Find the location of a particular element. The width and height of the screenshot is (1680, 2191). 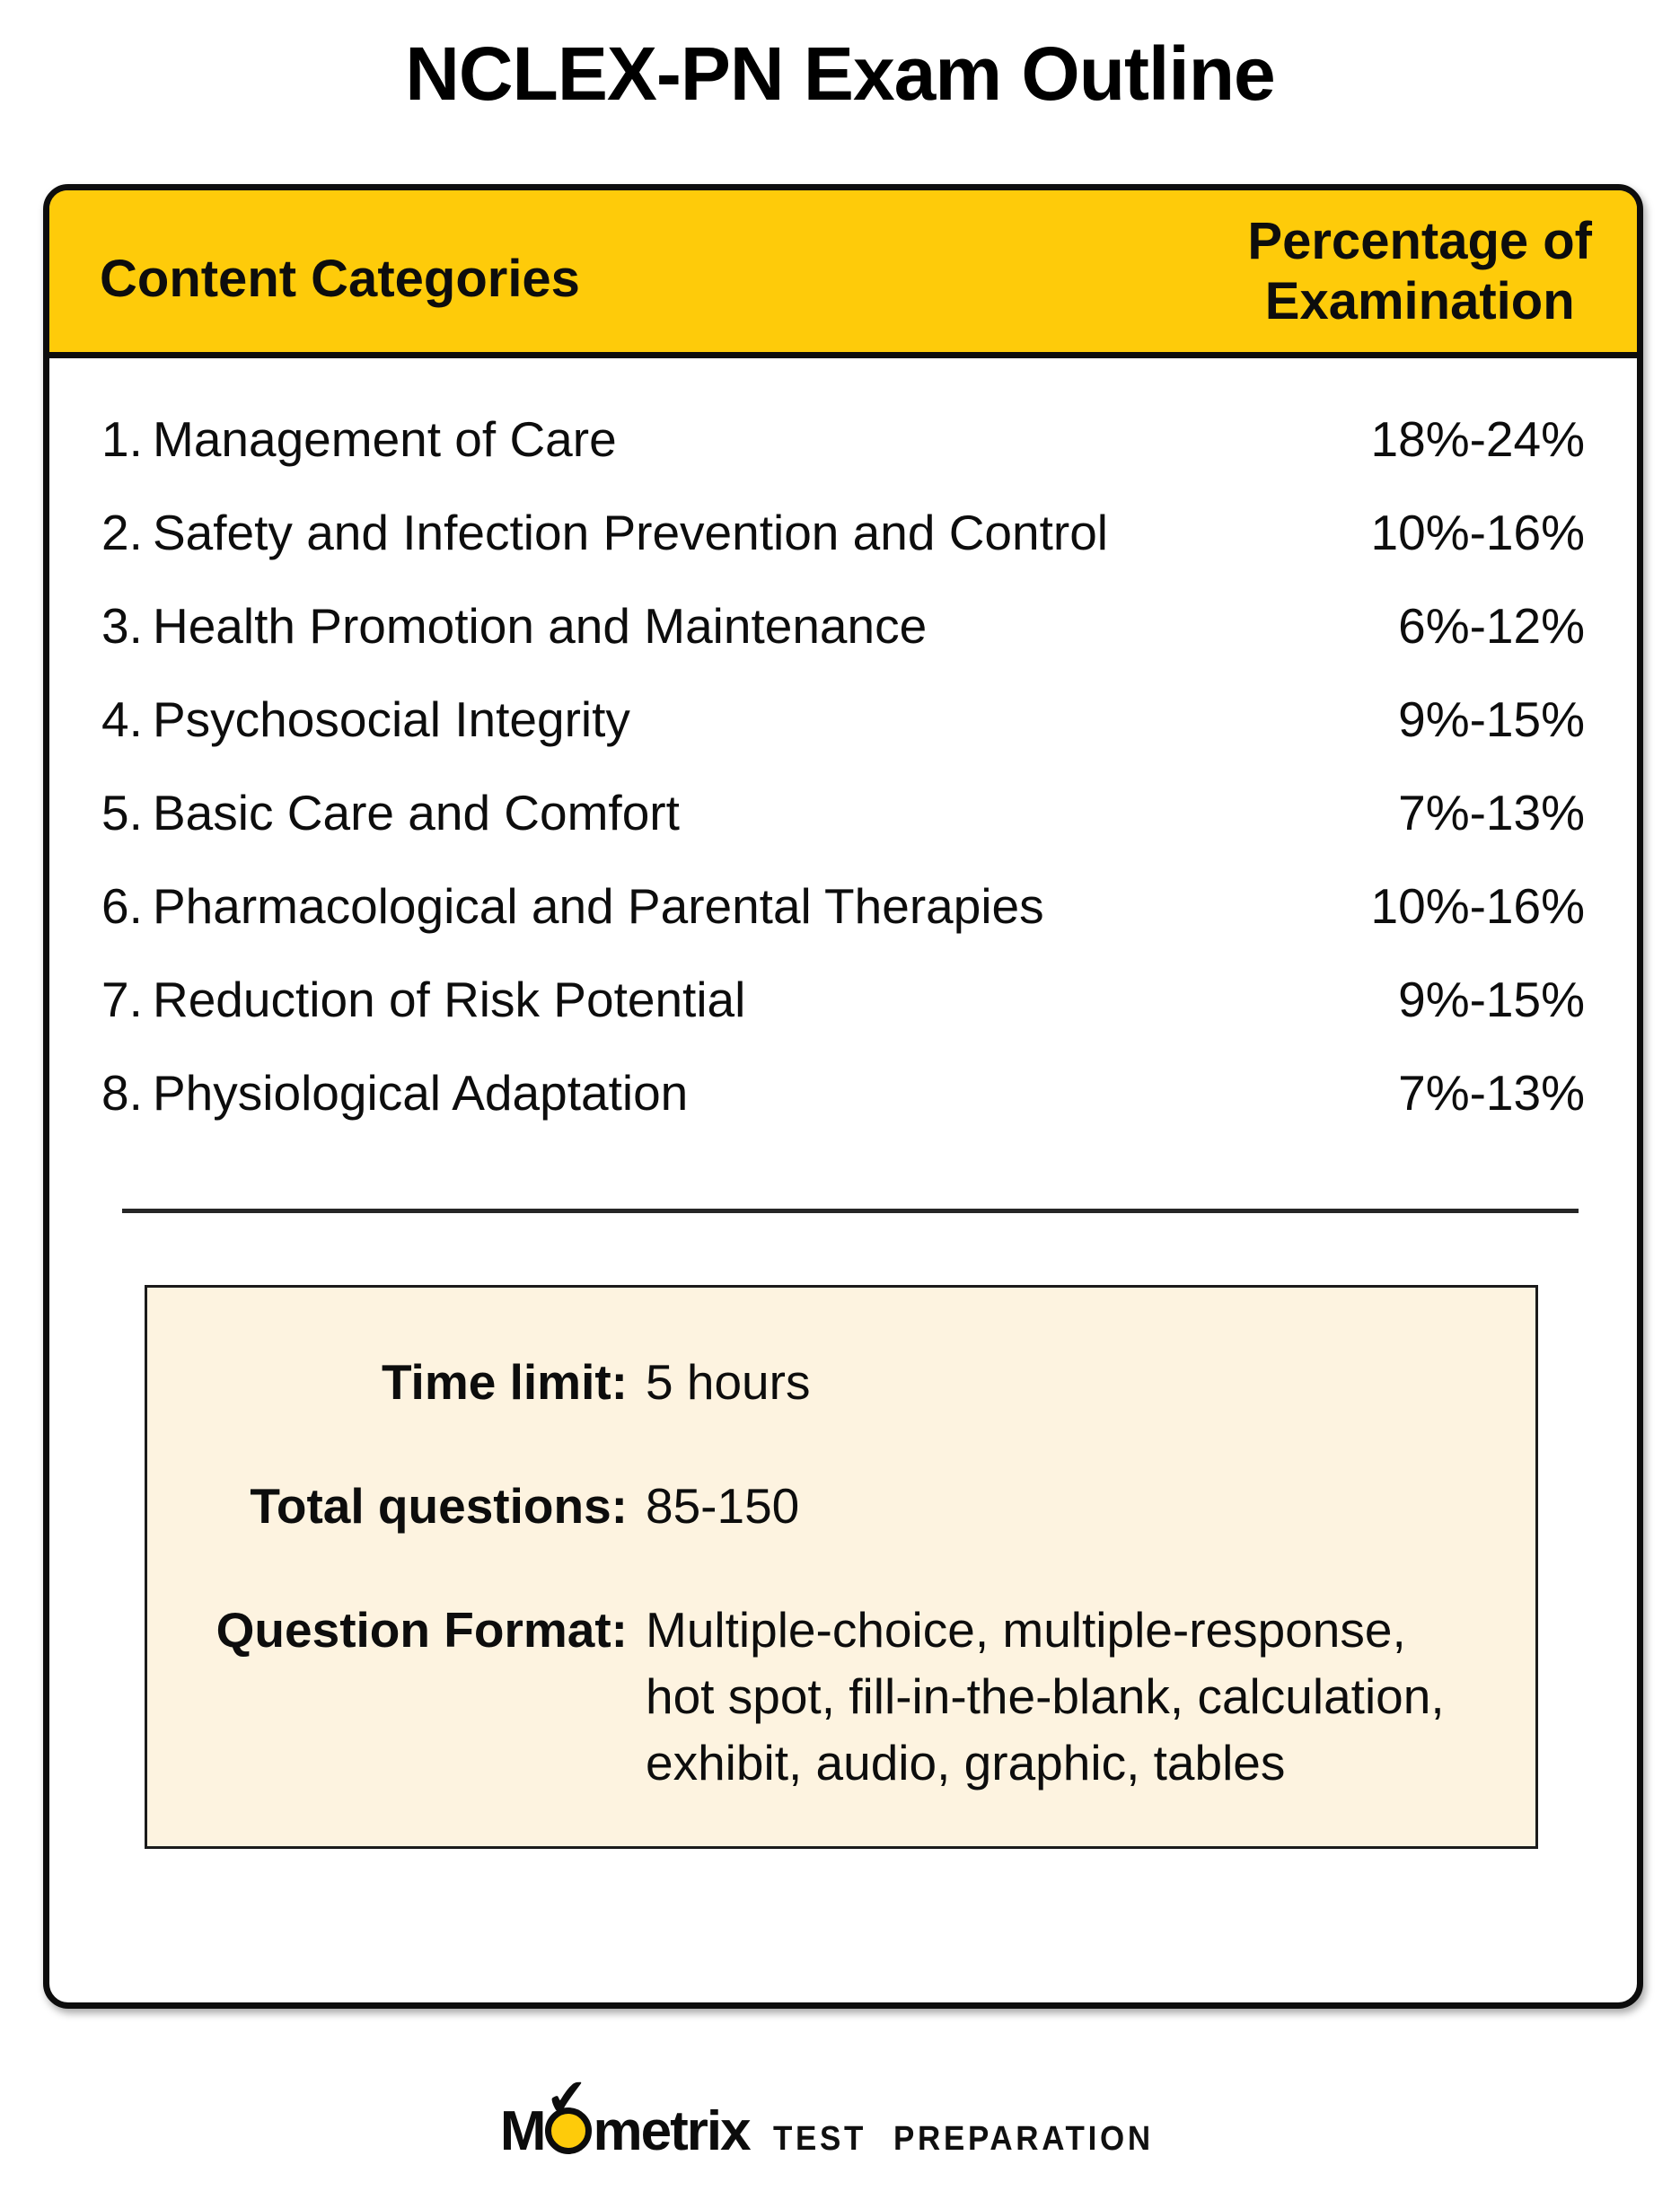

category-label: Psychosocial Integrity is located at coordinates (392, 719).